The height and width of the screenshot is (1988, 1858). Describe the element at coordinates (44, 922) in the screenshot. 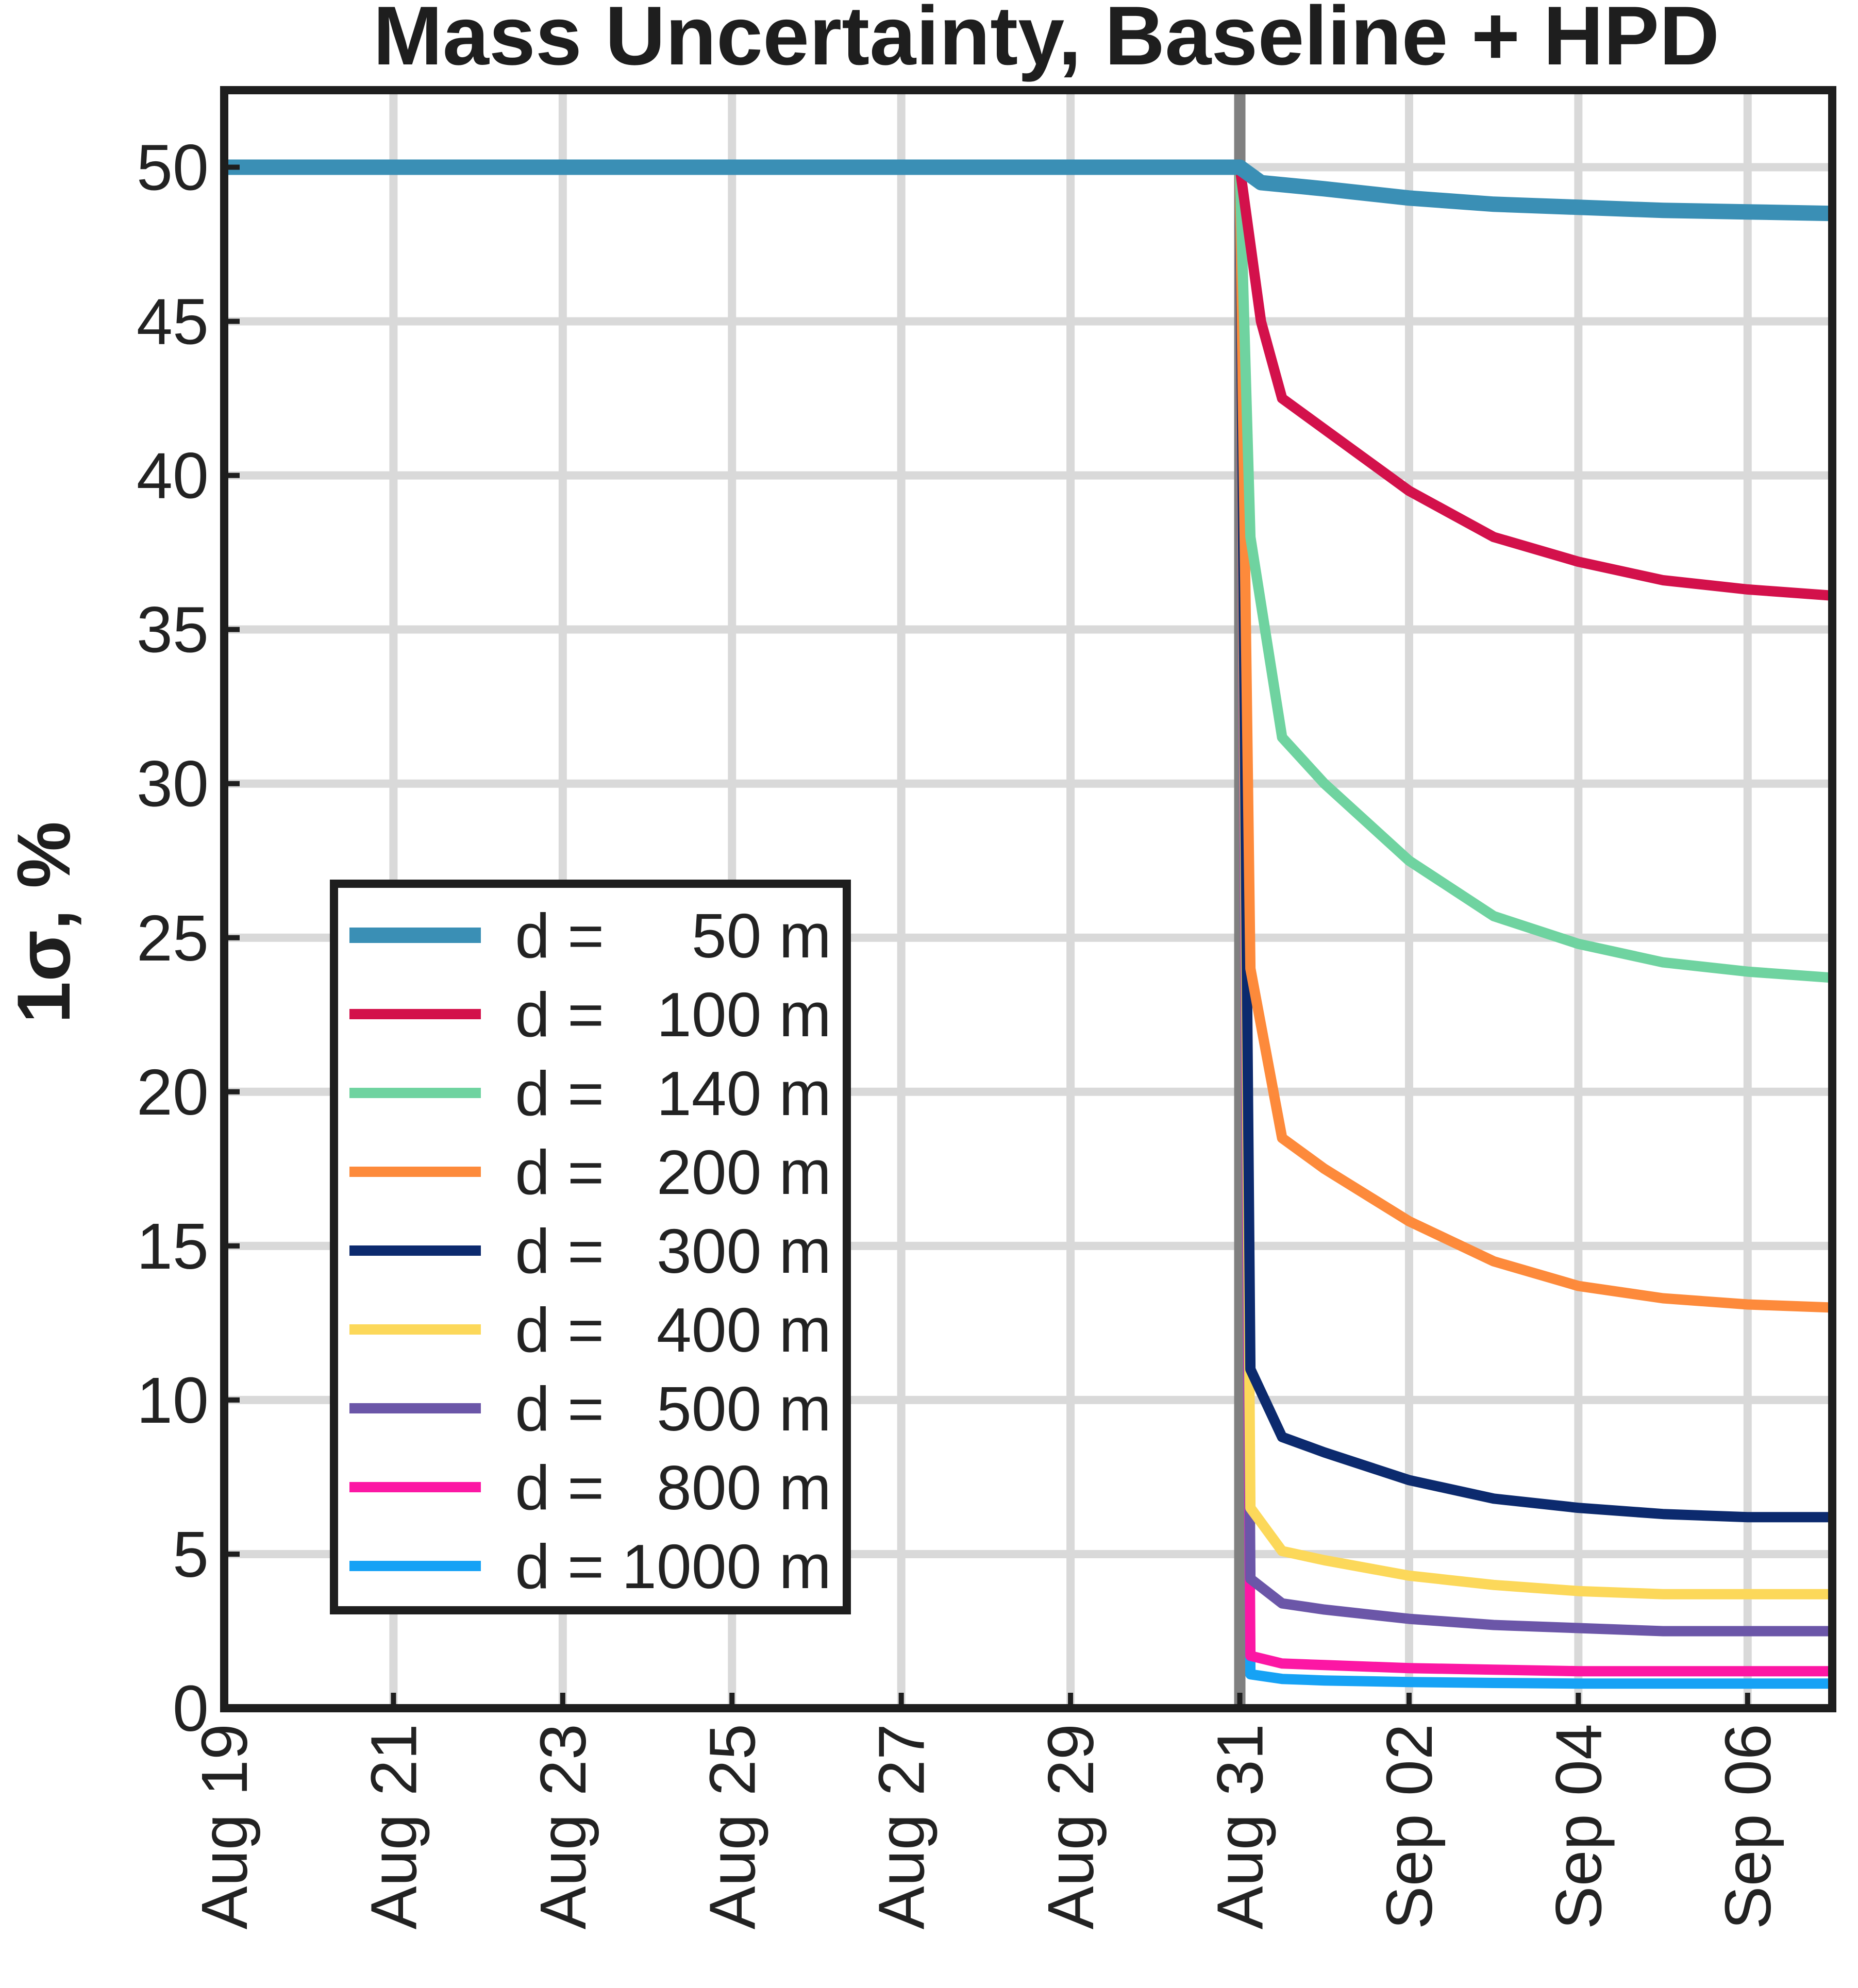

I see `y-axis-label: 1σ, %` at that location.